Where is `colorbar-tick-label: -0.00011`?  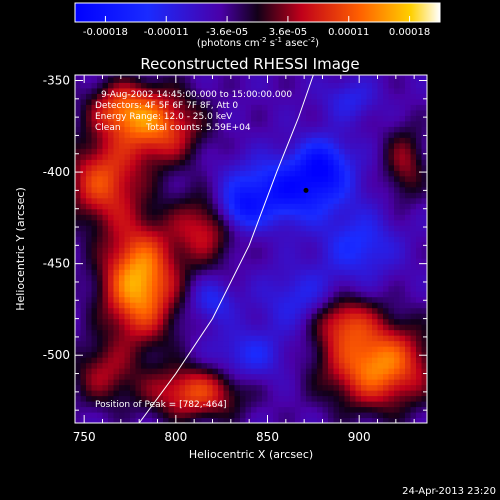 colorbar-tick-label: -0.00011 is located at coordinates (166, 32).